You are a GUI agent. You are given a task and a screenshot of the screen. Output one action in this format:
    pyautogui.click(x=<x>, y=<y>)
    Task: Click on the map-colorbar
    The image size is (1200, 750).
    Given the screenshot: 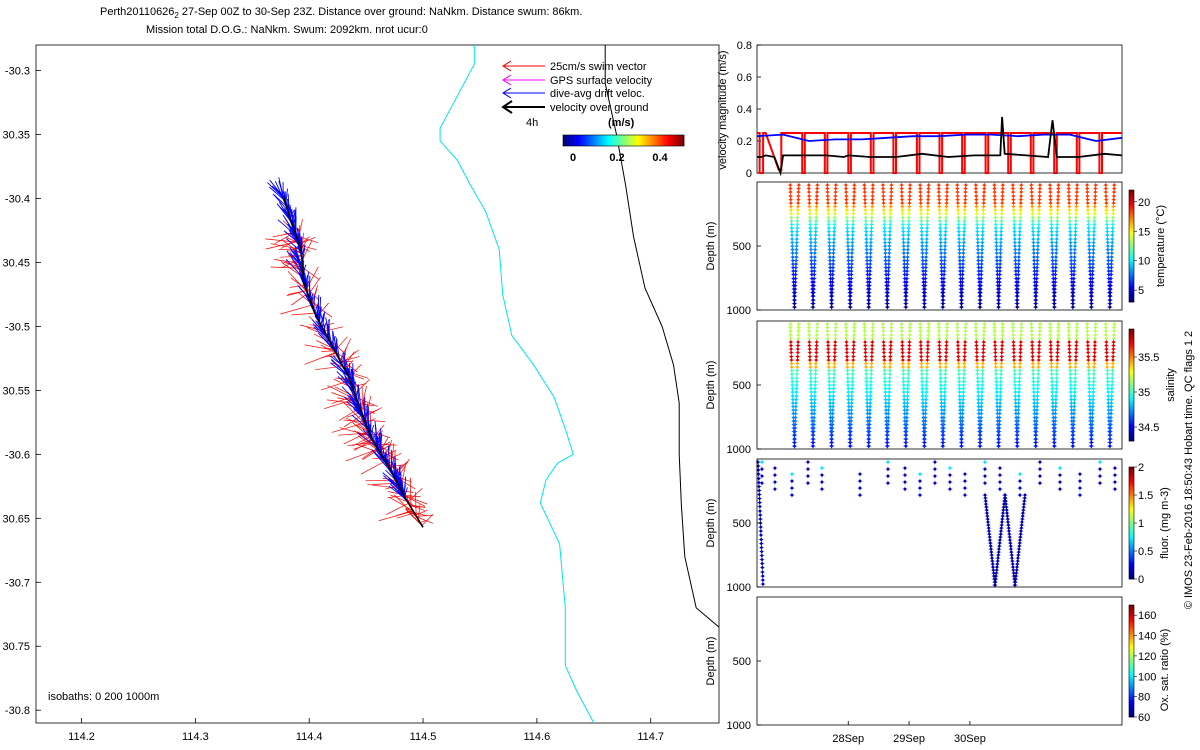 What is the action you would take?
    pyautogui.click(x=624, y=140)
    